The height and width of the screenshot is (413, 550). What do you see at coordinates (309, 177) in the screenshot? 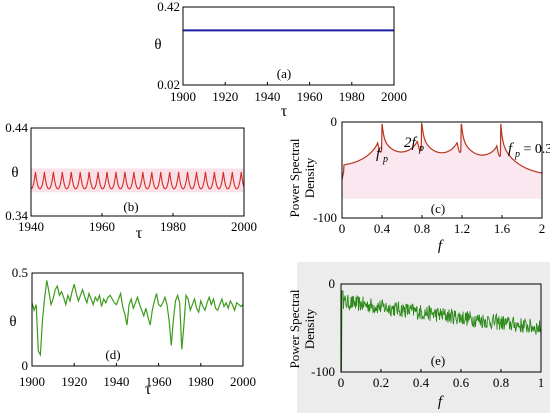
I see `panel-c-y-axis-label-line: Density` at bounding box center [309, 177].